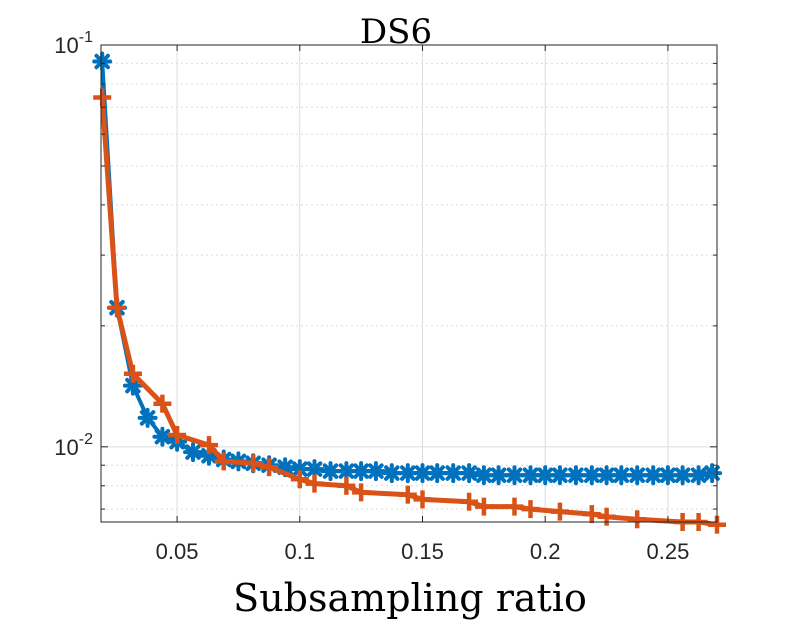  Describe the element at coordinates (177, 551) in the screenshot. I see `x-tick-label: 0.05` at that location.